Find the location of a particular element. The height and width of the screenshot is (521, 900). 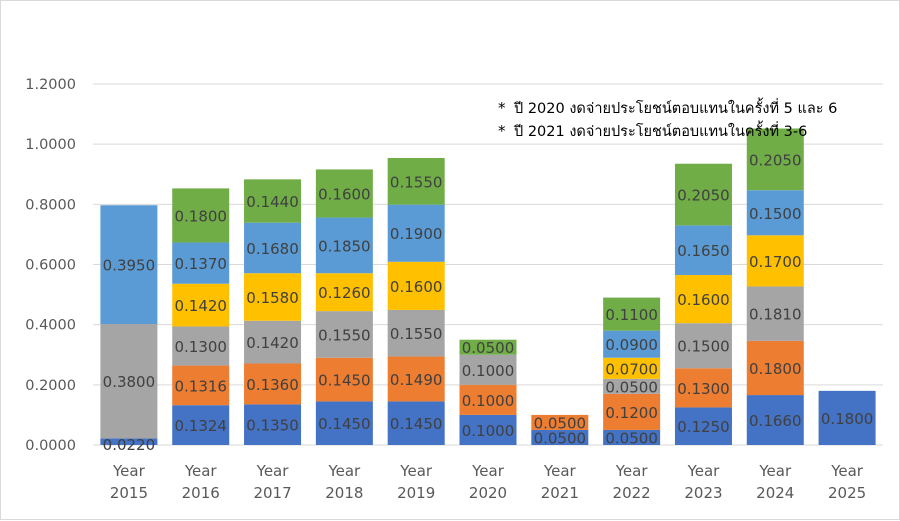

x-tick-label: 2017 is located at coordinates (272, 493).